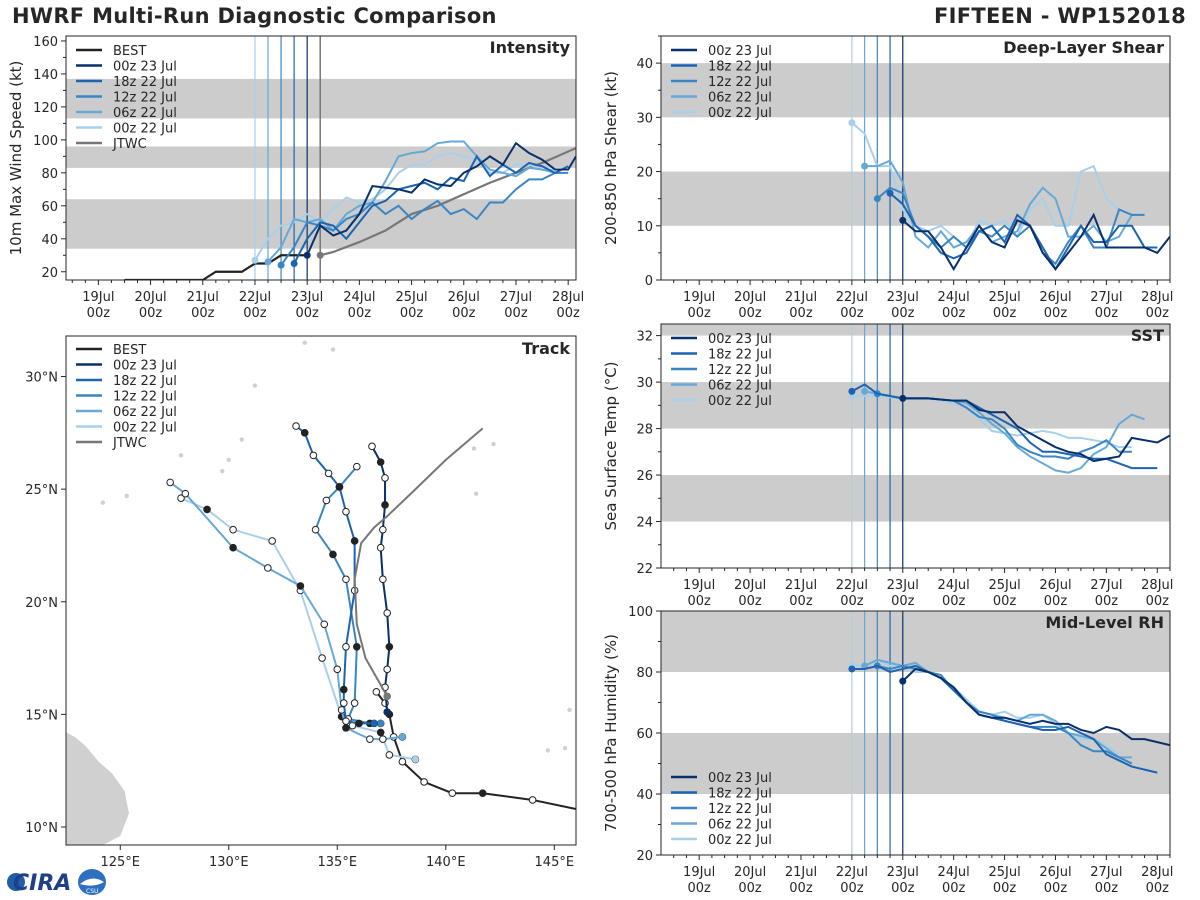 The width and height of the screenshot is (1200, 900). What do you see at coordinates (359, 297) in the screenshot?
I see `intensity-xtick-day: 24Jul` at bounding box center [359, 297].